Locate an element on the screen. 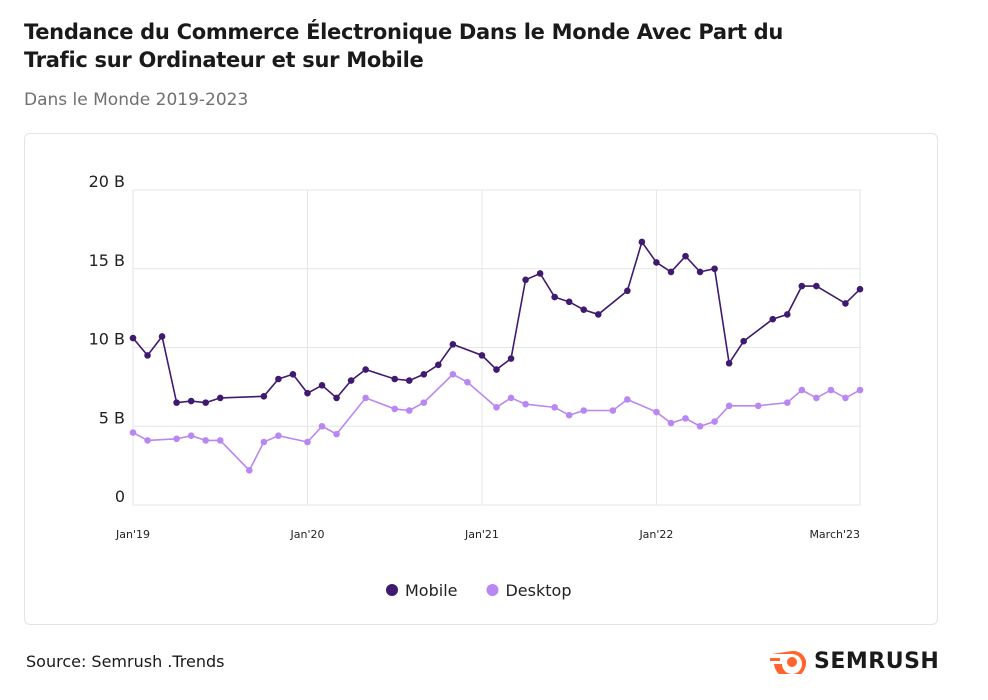 This screenshot has width=988, height=700. series-line is located at coordinates (496, 422).